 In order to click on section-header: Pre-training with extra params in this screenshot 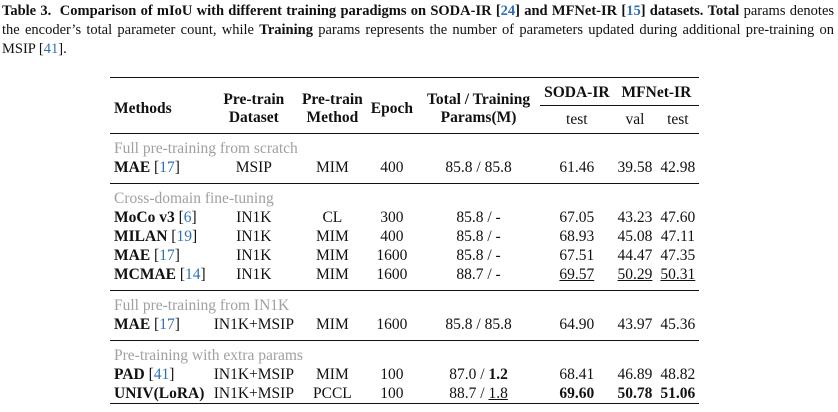, I will do `click(405, 353)`.